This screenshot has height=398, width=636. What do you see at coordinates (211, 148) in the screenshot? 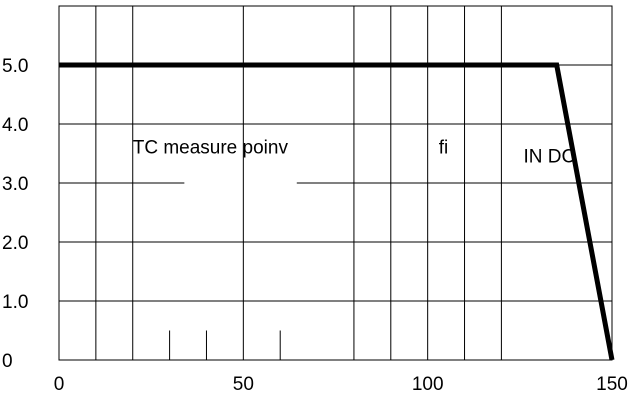
I see `annotation-label: TC measure poinv` at bounding box center [211, 148].